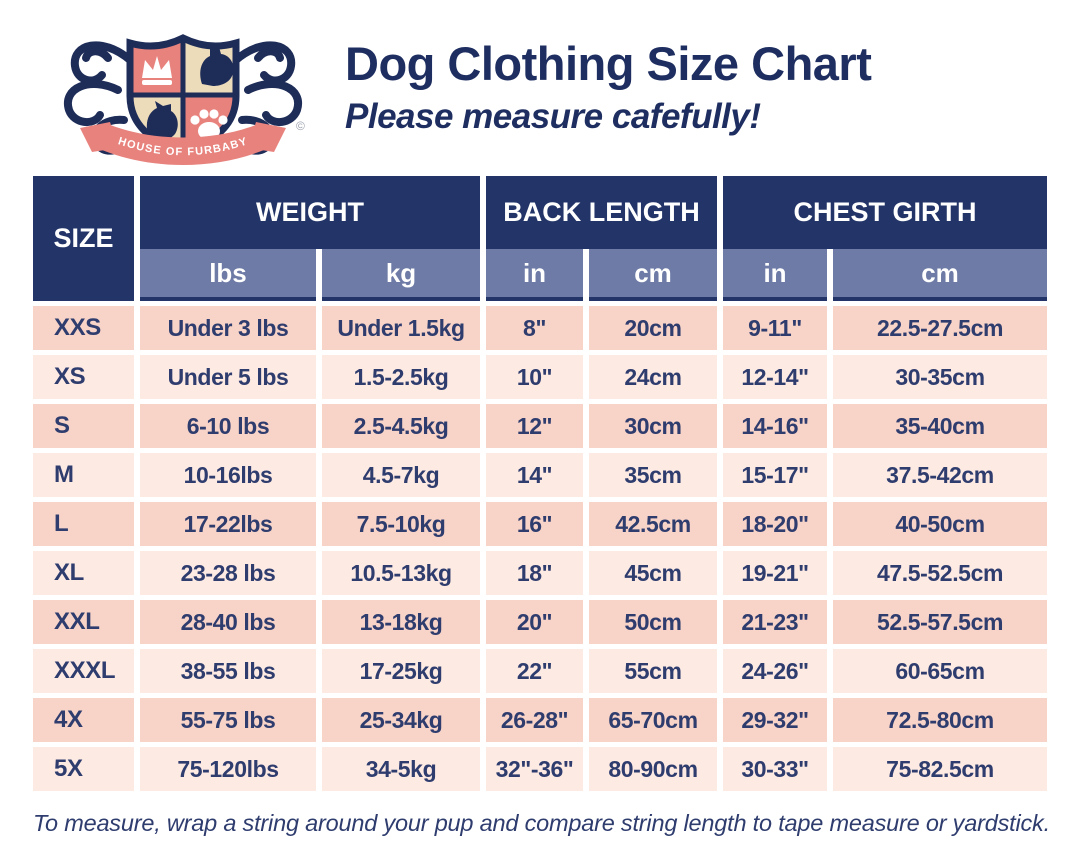 Image resolution: width=1080 pixels, height=858 pixels. What do you see at coordinates (775, 573) in the screenshot?
I see `chest-in-cell: 19-21"` at bounding box center [775, 573].